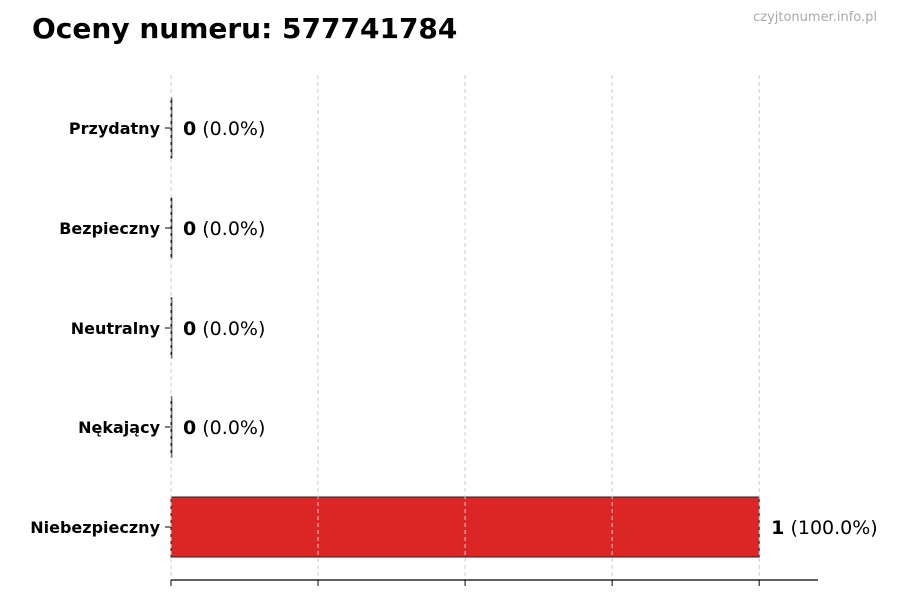  Describe the element at coordinates (171, 228) in the screenshot. I see `bar` at that location.